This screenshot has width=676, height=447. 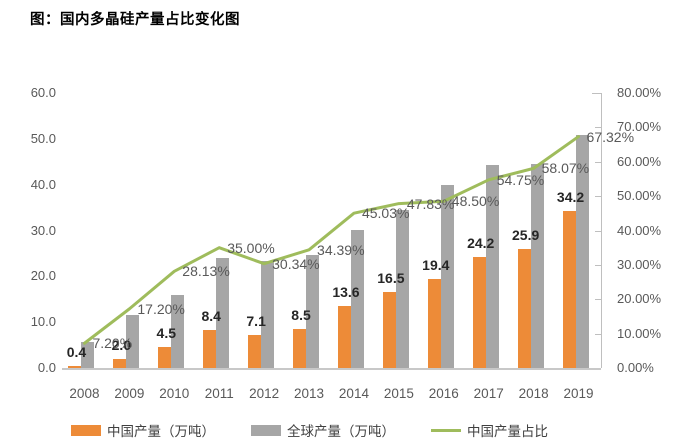 I want to click on china-bar-value-label: 13.6, so click(x=346, y=291).